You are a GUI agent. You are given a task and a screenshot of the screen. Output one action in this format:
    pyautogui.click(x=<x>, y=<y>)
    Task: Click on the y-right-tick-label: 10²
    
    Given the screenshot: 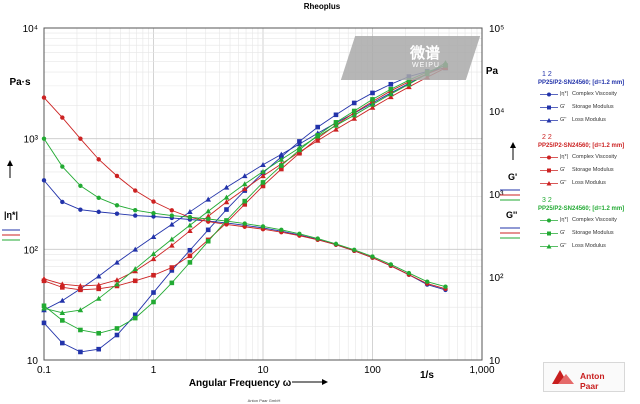 What is the action you would take?
    pyautogui.click(x=496, y=278)
    